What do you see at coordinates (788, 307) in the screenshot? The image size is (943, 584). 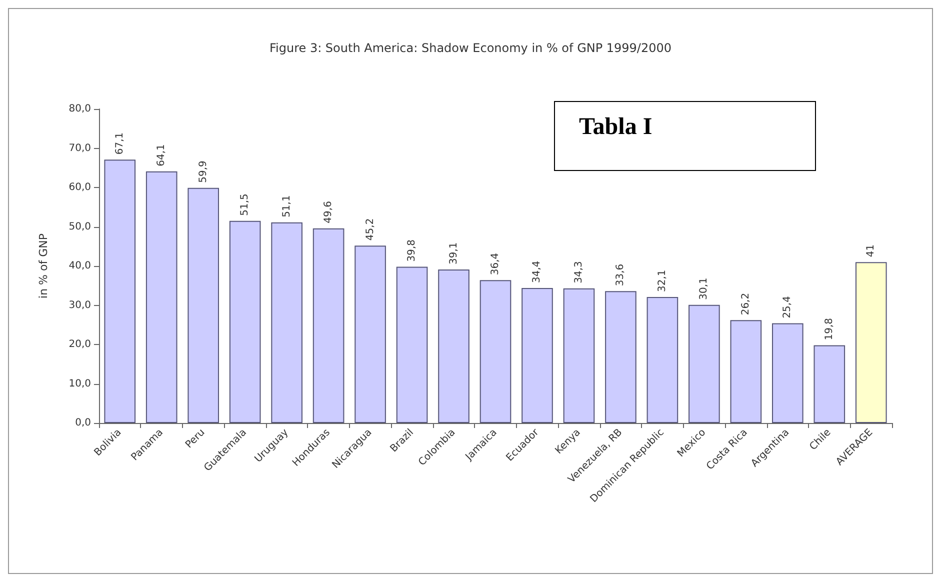 I see `data-label: 25,4` at bounding box center [788, 307].